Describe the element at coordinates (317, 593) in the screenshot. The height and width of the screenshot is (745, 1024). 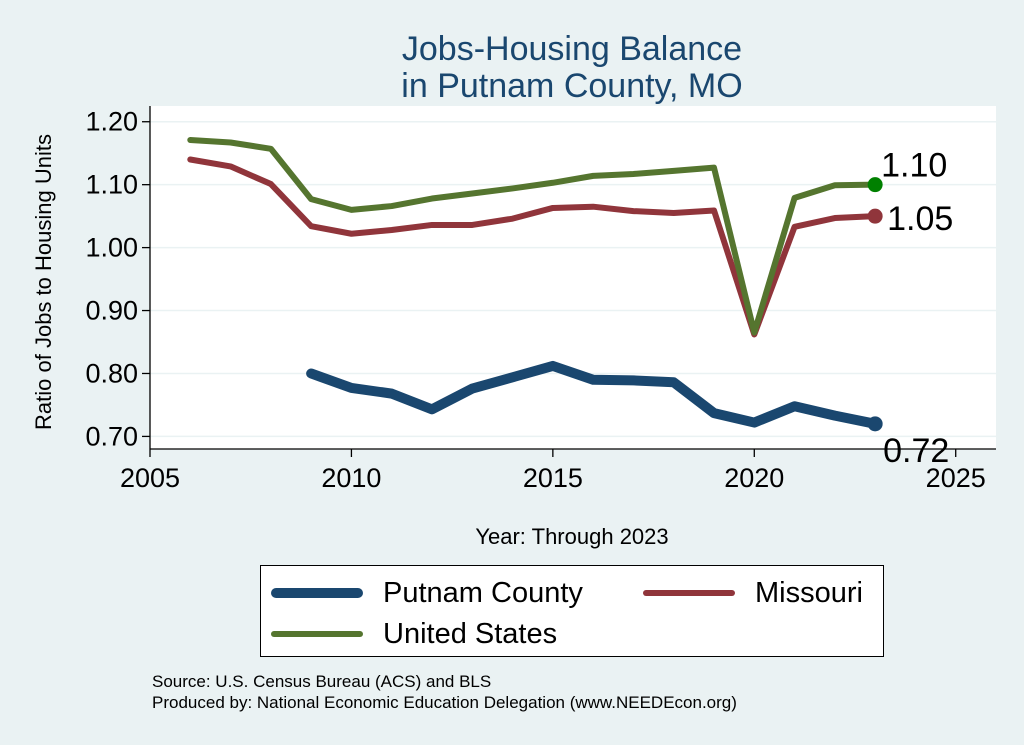
I see `legend-swatch-putnam` at that location.